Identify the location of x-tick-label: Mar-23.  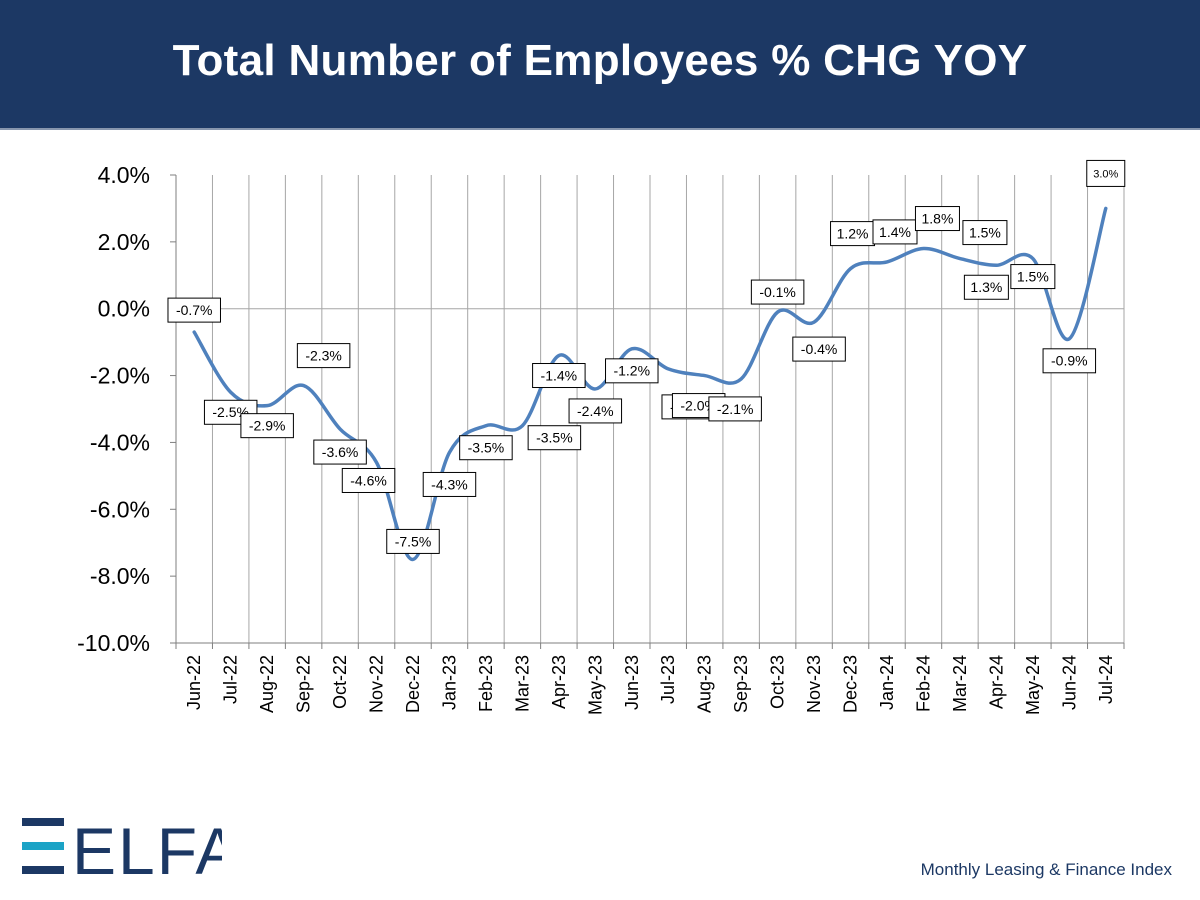
(522, 683).